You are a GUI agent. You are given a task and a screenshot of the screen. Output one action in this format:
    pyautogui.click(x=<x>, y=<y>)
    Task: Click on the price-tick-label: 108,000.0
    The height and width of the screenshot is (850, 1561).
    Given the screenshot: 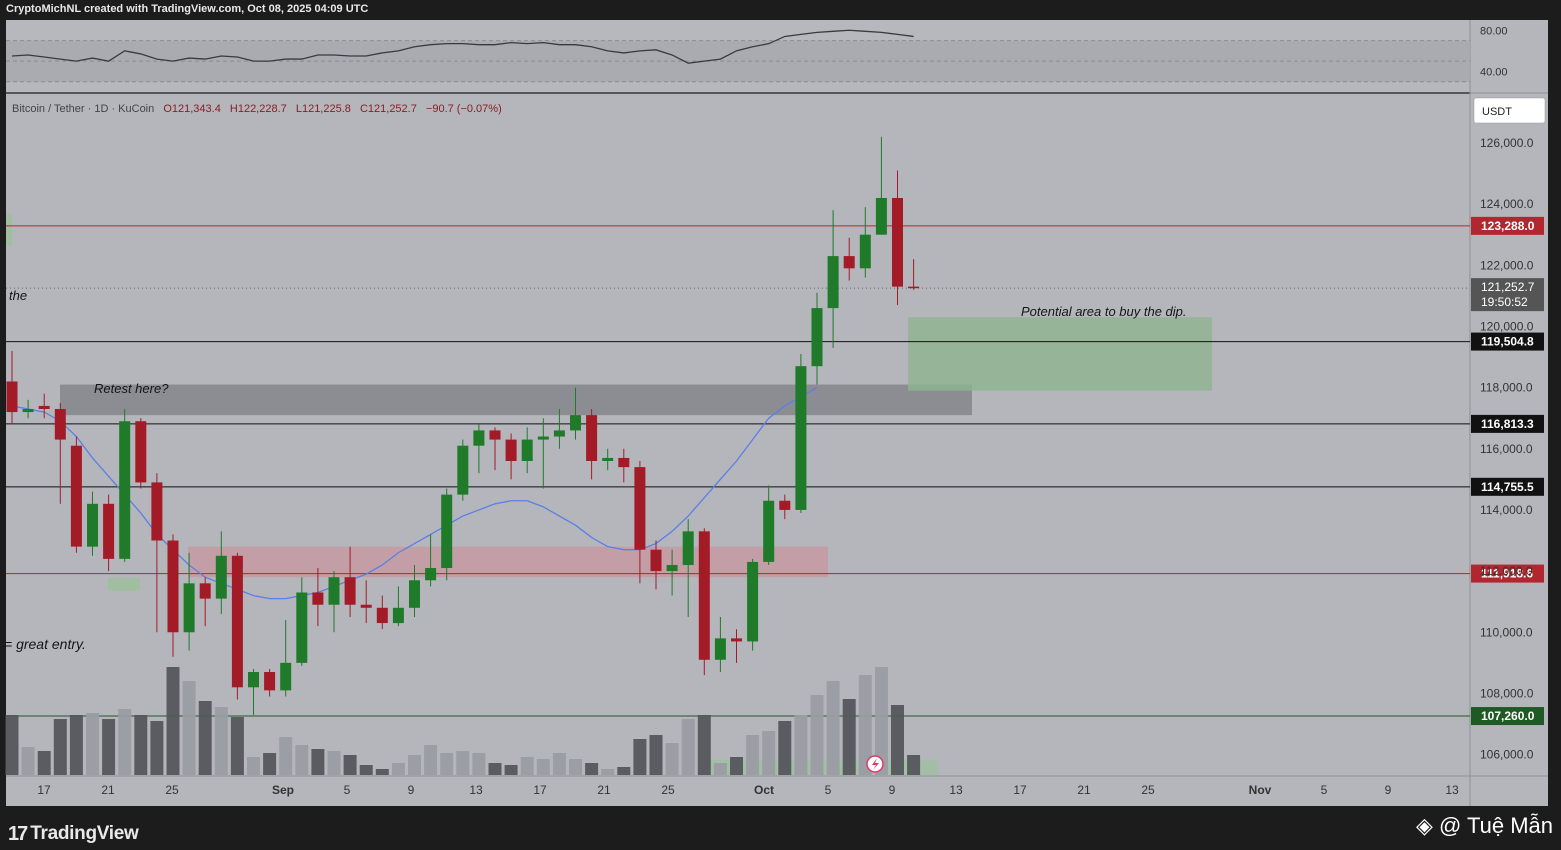 What is the action you would take?
    pyautogui.click(x=1507, y=693)
    